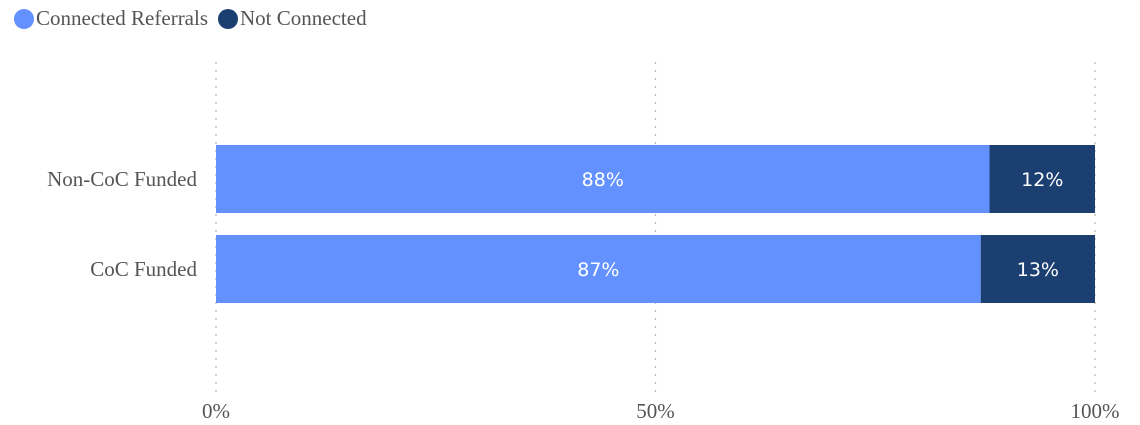 This screenshot has height=425, width=1140. I want to click on data-label-not-connected-0: 12%, so click(1042, 180).